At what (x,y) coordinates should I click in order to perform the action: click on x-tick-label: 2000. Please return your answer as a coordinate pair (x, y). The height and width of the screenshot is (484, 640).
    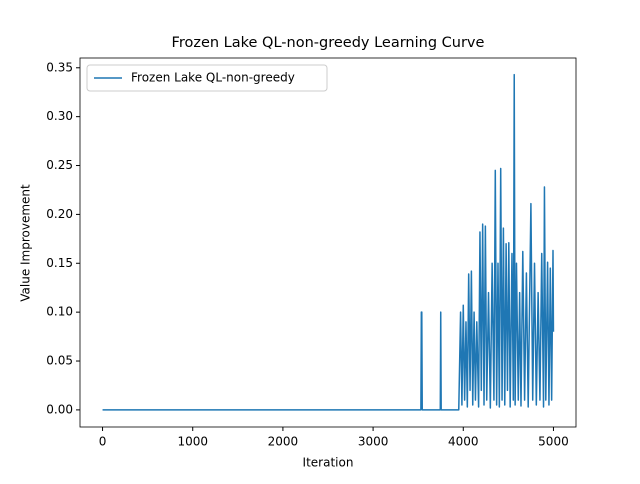
    Looking at the image, I should click on (283, 442).